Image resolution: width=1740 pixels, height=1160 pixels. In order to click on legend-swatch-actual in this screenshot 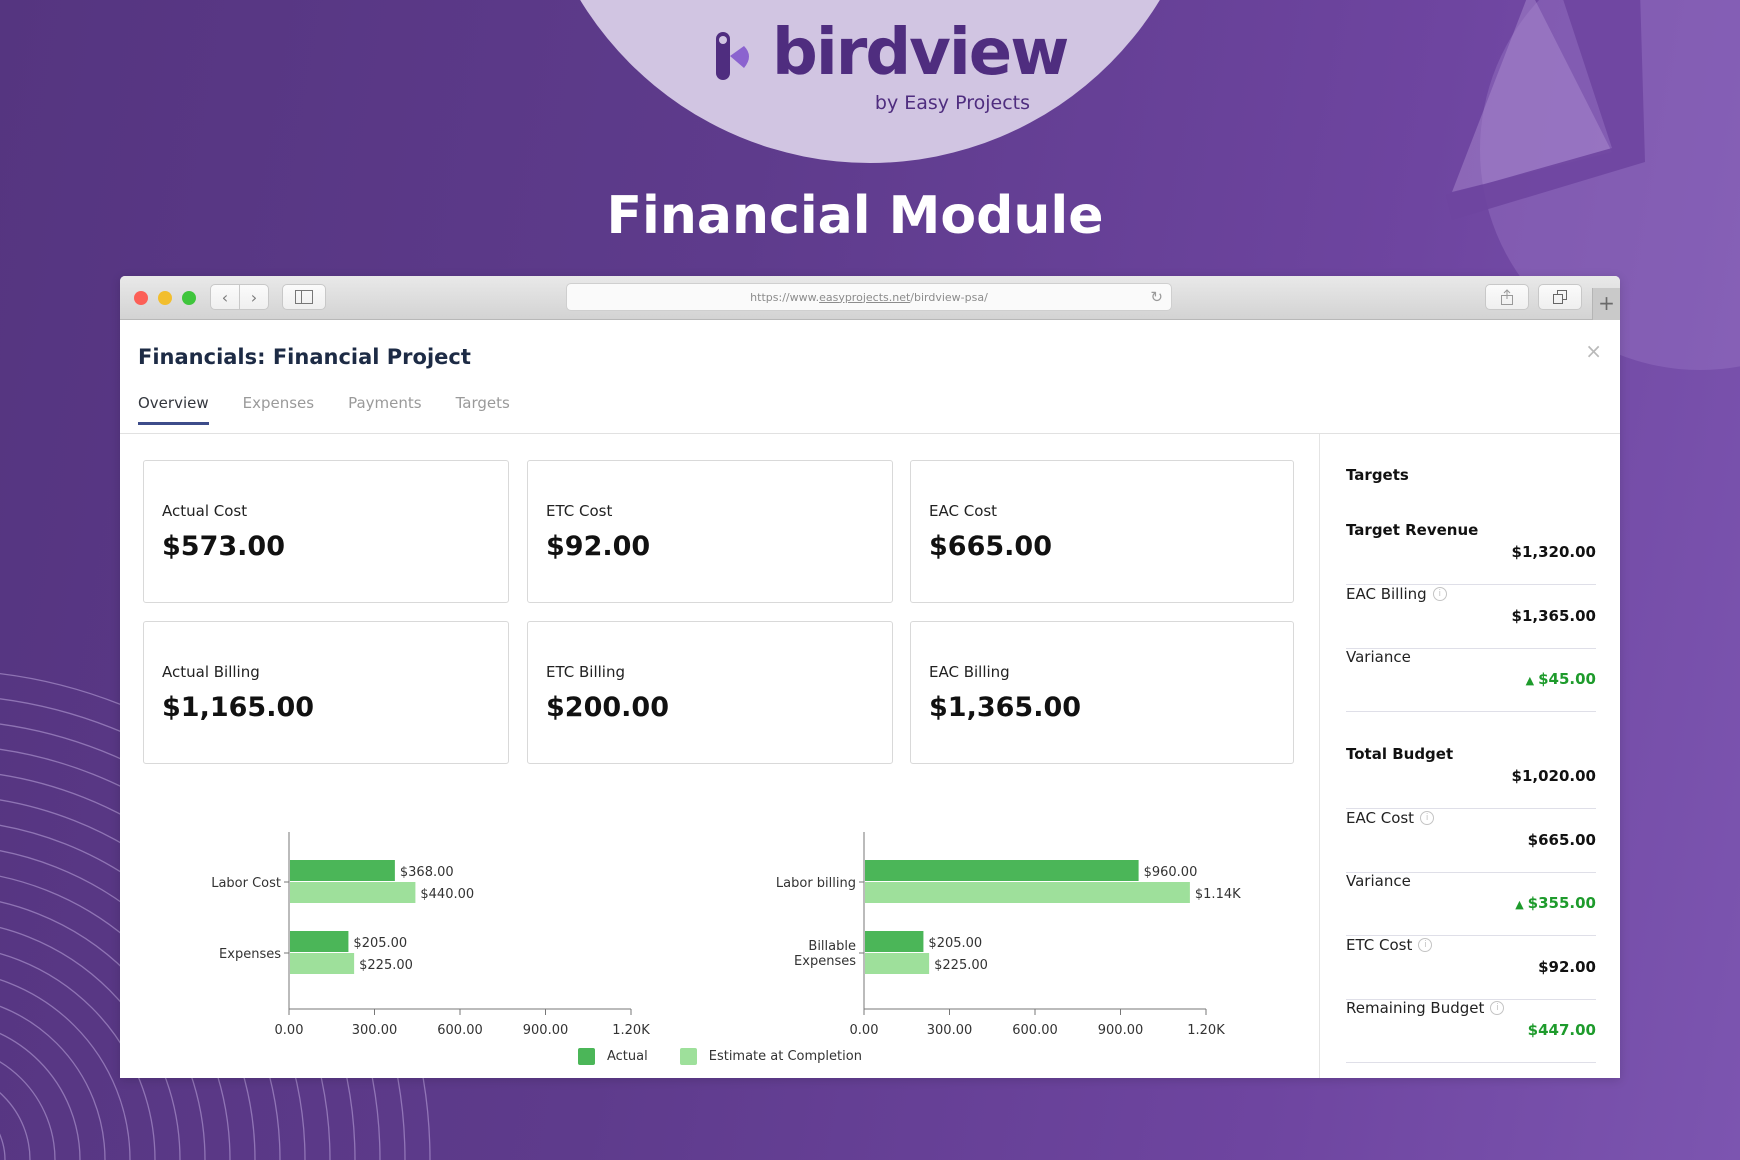, I will do `click(586, 1056)`.